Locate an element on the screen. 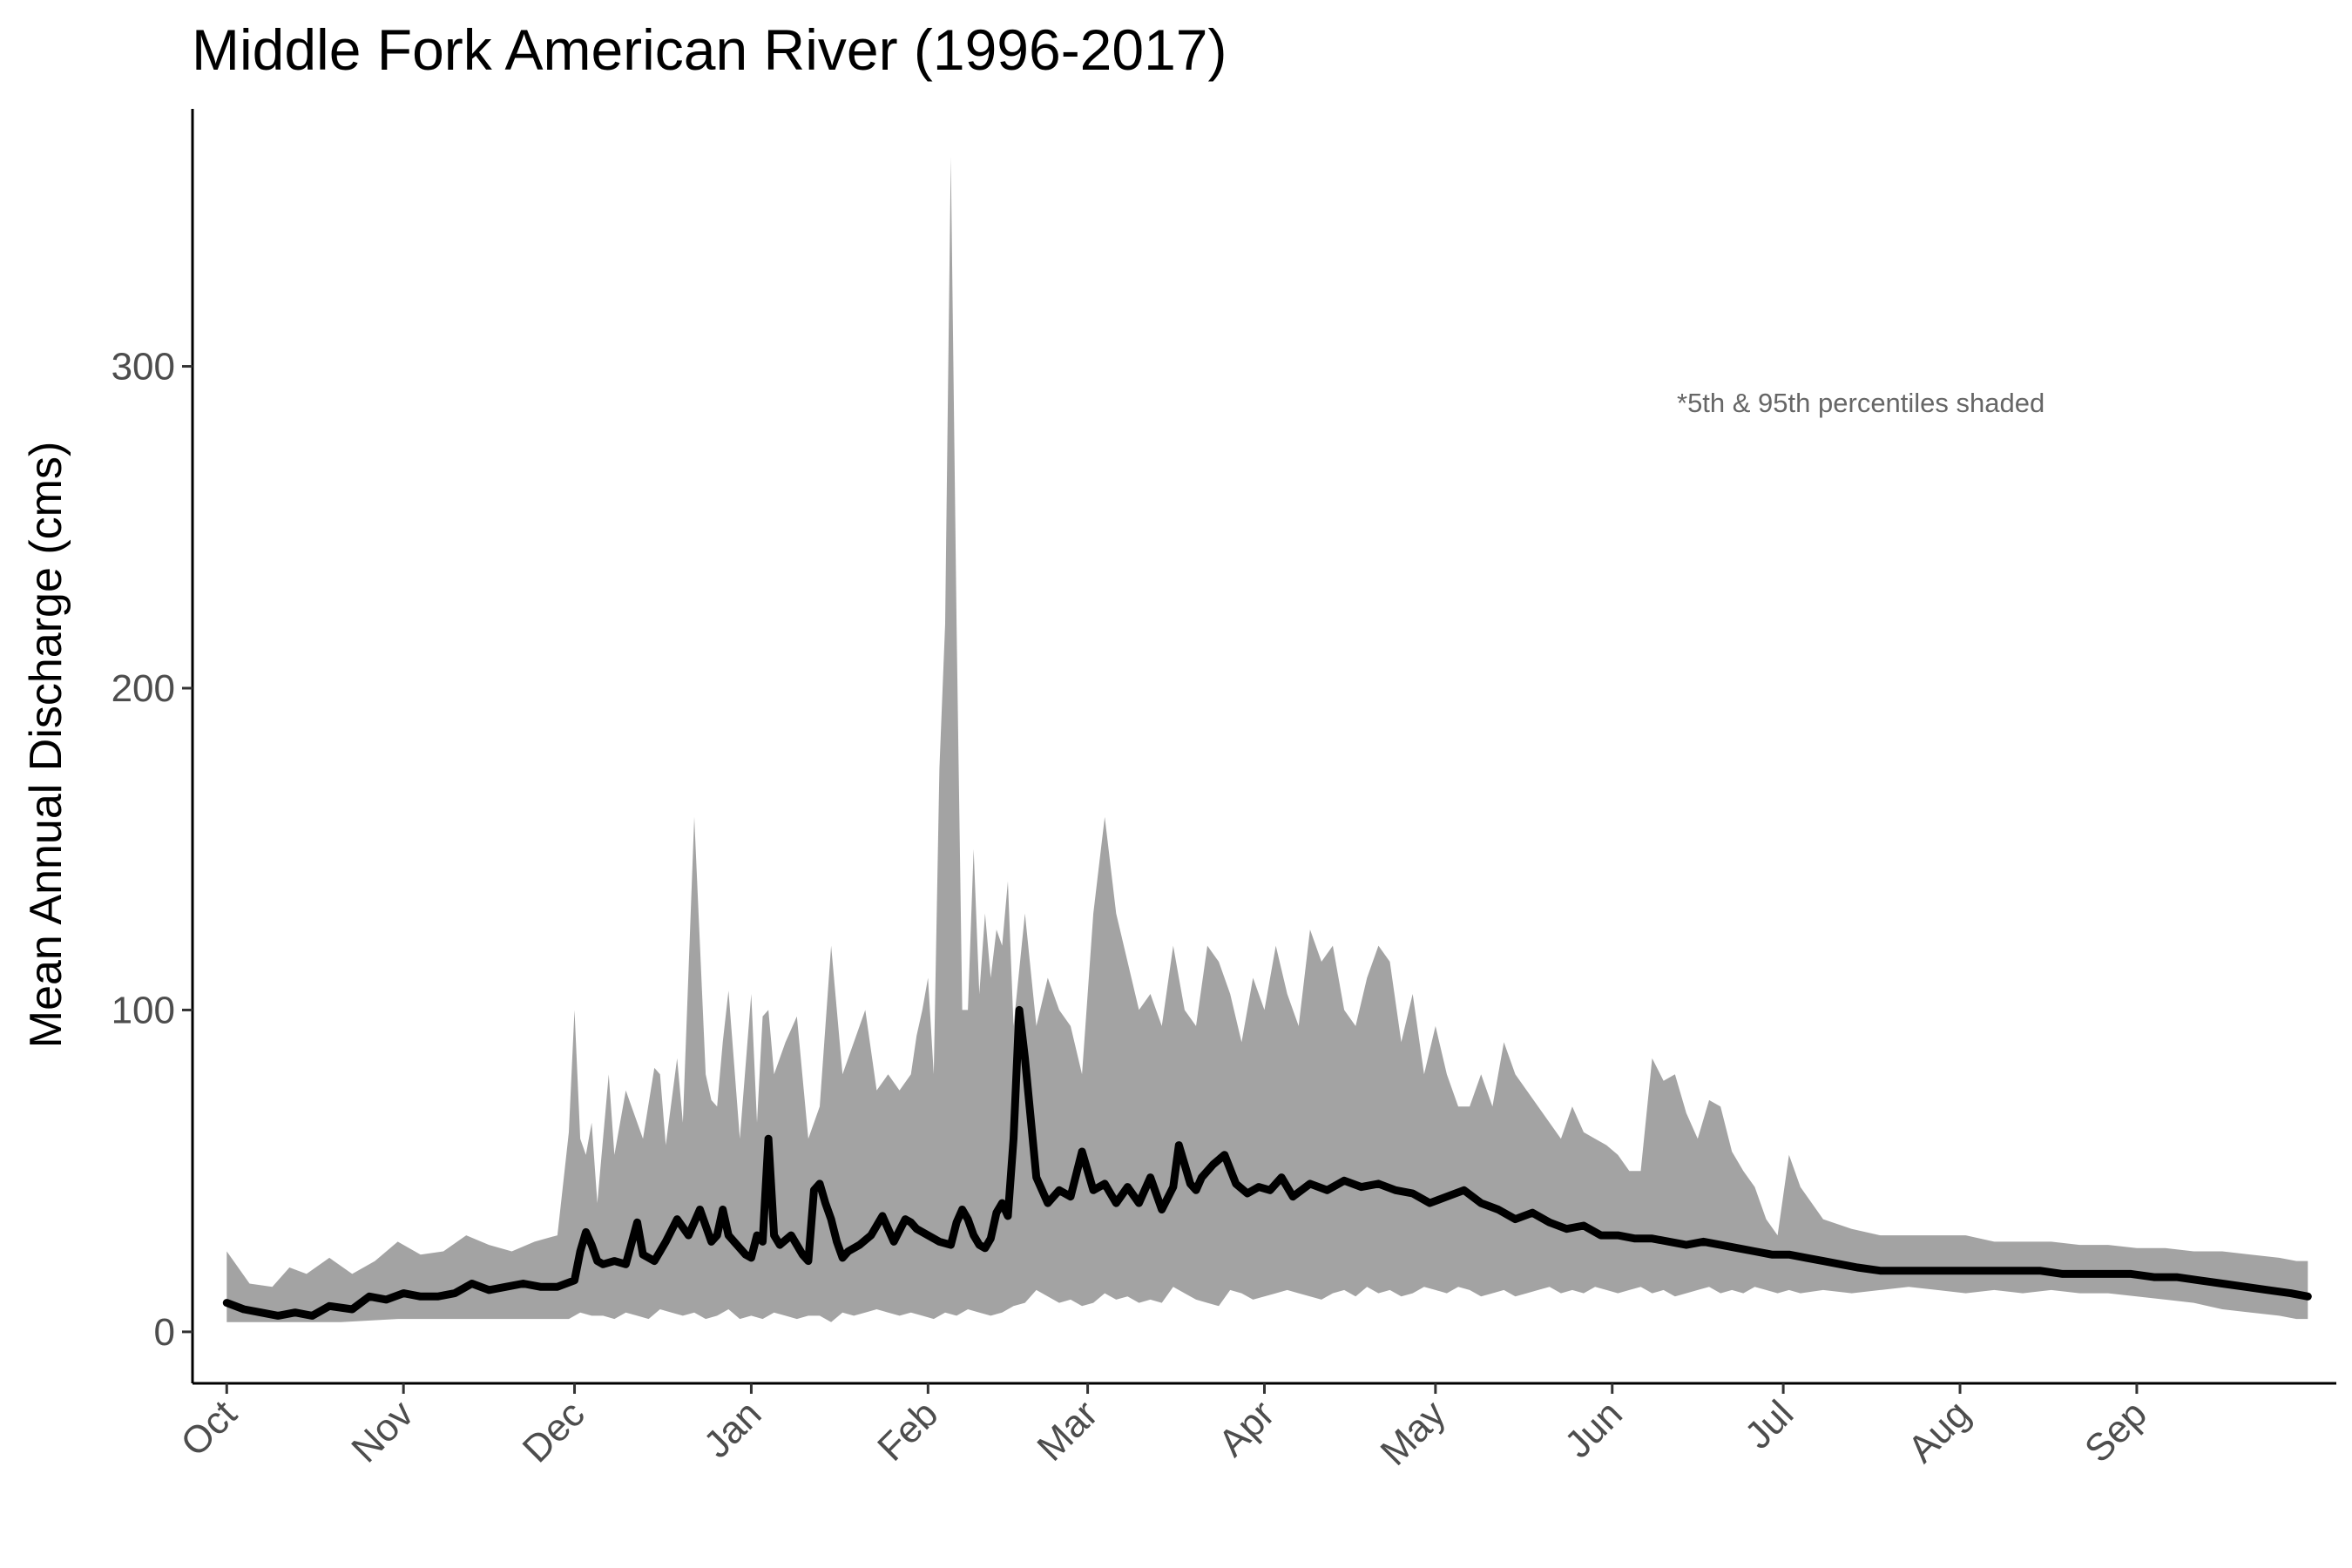 This screenshot has width=2352, height=1568. x-tick-label-aug: Aug is located at coordinates (1939, 1431).